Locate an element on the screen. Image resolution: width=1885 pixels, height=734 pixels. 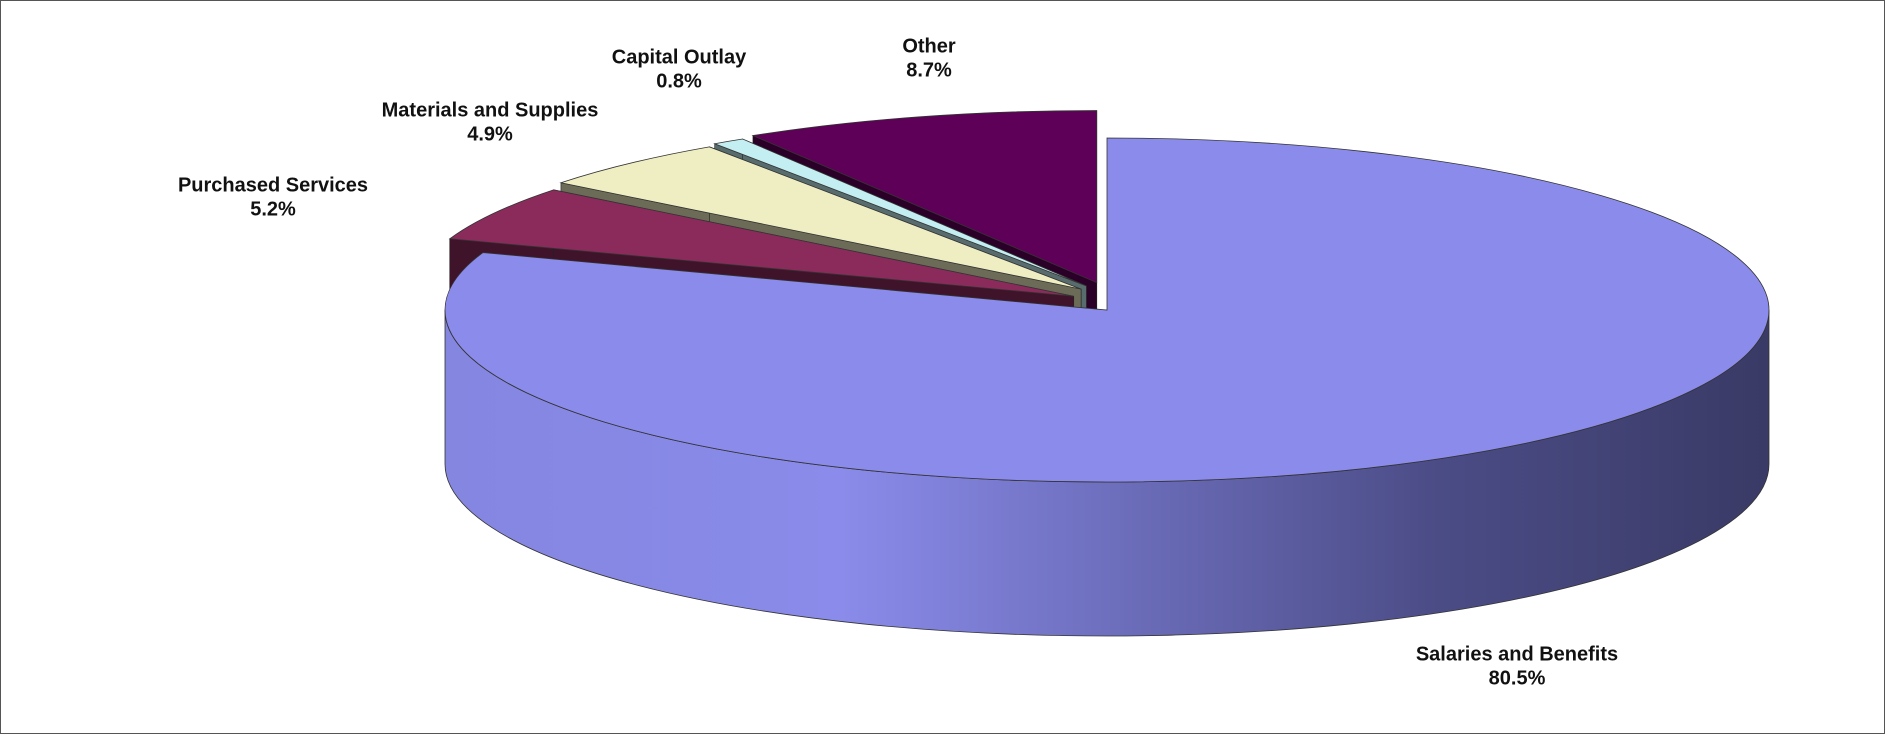
slice-label: Materials and Supplies is located at coordinates (490, 110).